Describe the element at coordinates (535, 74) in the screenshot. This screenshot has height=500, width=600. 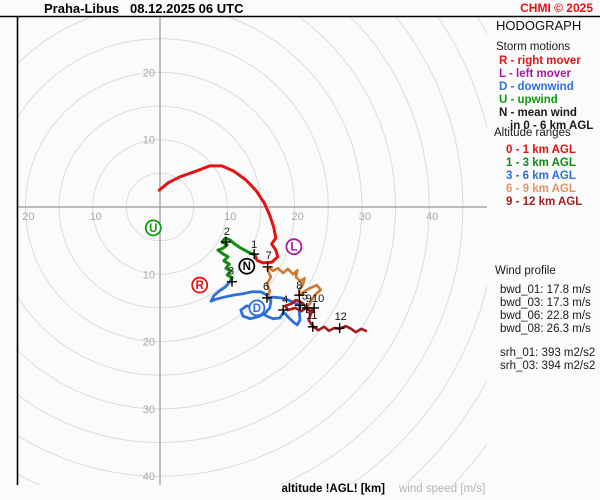
I see `storm-motion-l: L - left mover` at that location.